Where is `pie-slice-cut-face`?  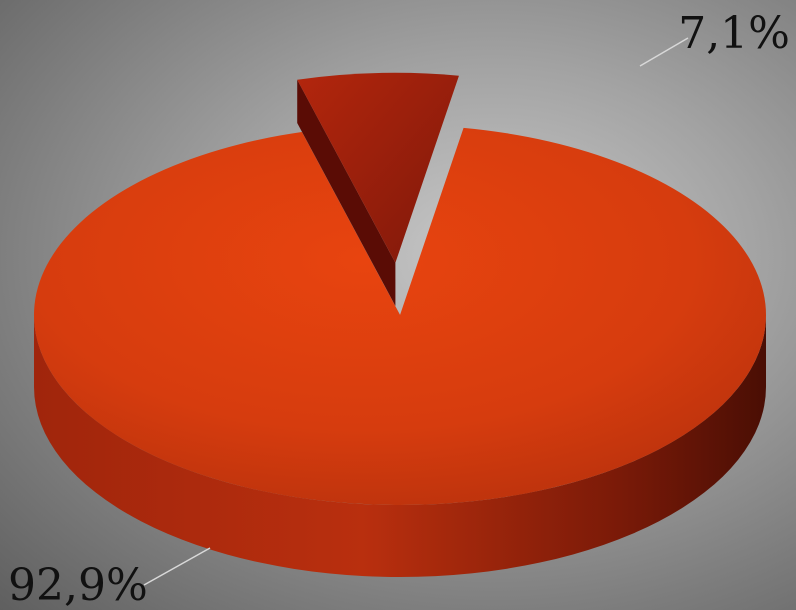 pie-slice-cut-face is located at coordinates (346, 193).